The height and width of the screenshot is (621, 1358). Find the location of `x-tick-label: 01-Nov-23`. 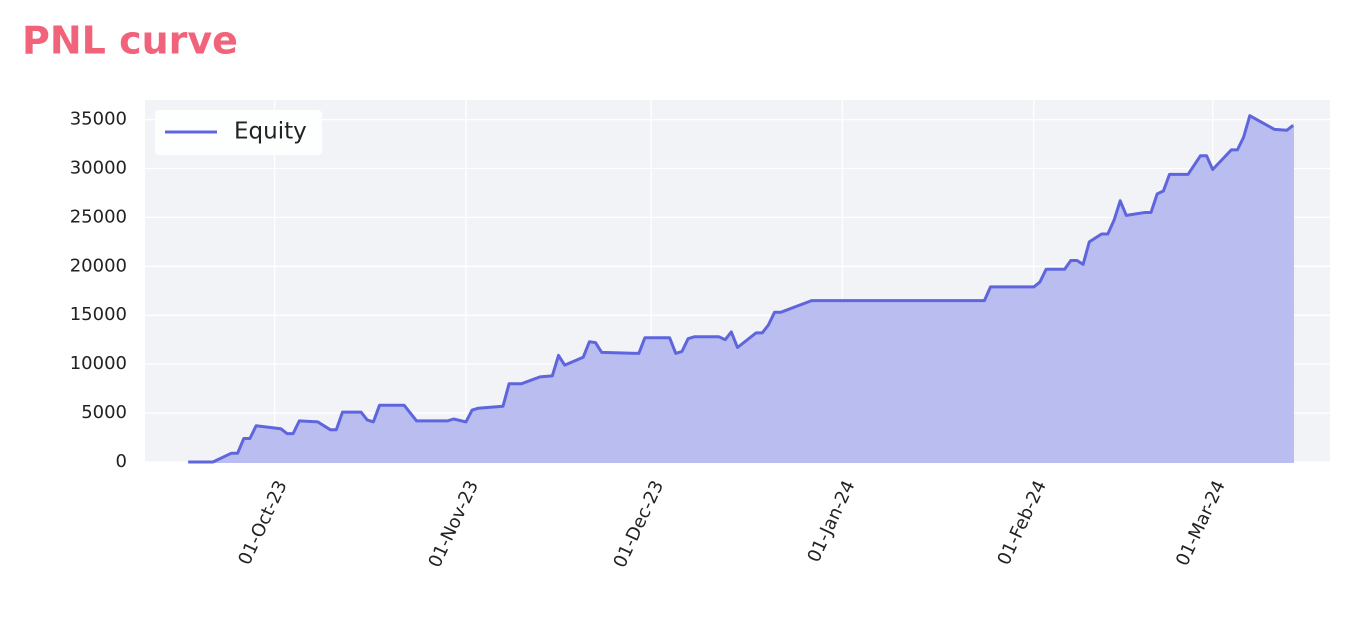

x-tick-label: 01-Nov-23 is located at coordinates (453, 524).